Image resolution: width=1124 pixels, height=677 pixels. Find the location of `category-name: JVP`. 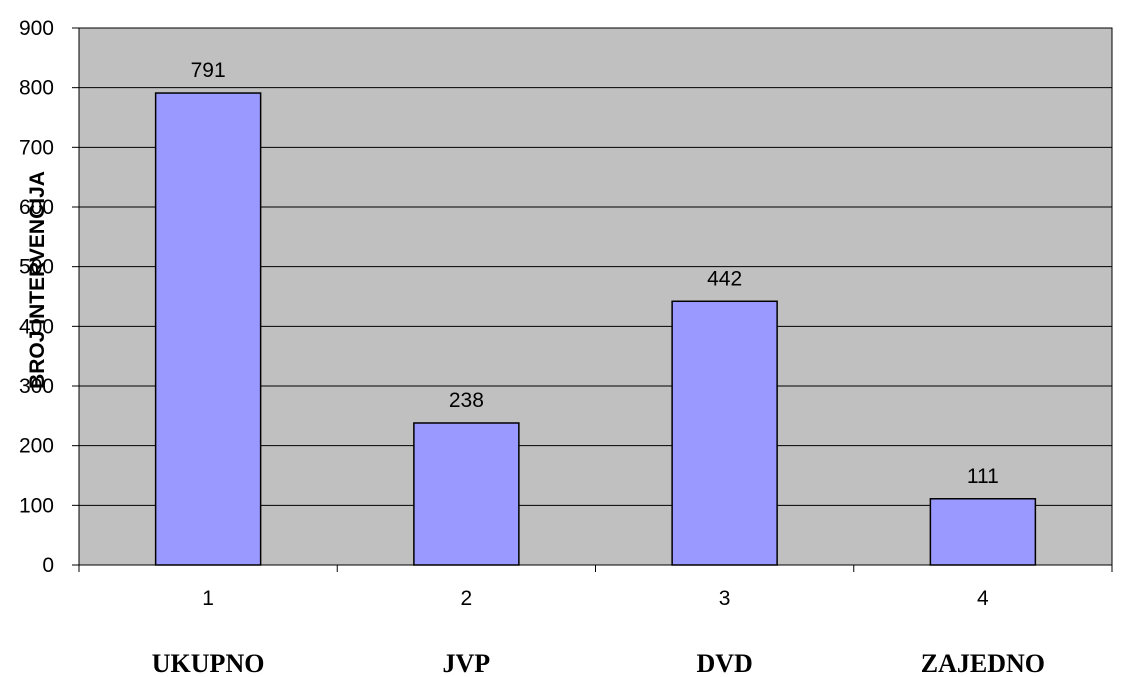

category-name: JVP is located at coordinates (467, 663).